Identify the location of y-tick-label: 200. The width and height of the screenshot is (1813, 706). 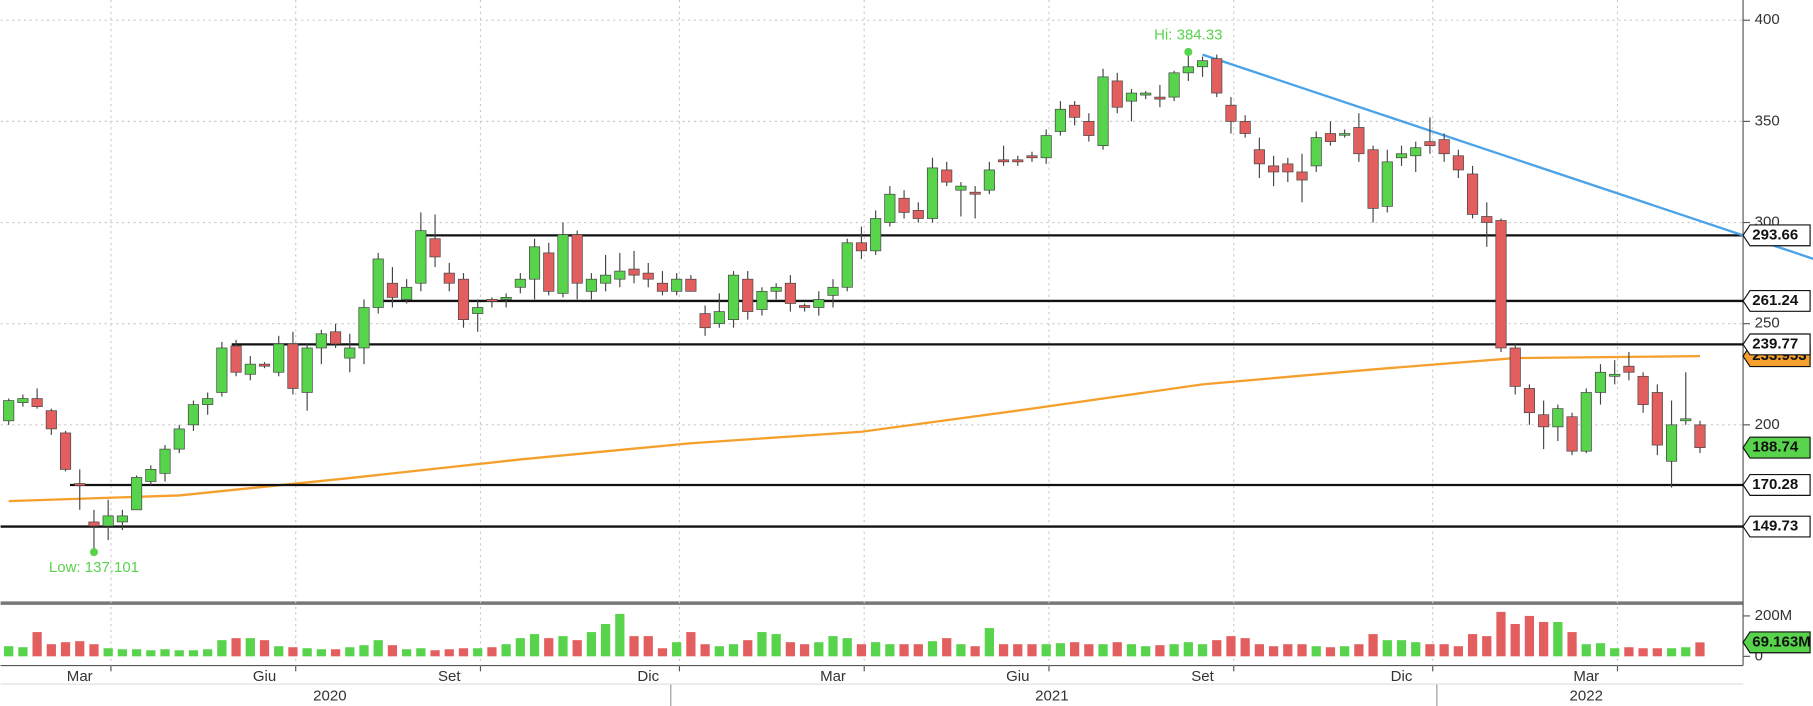
(1767, 424).